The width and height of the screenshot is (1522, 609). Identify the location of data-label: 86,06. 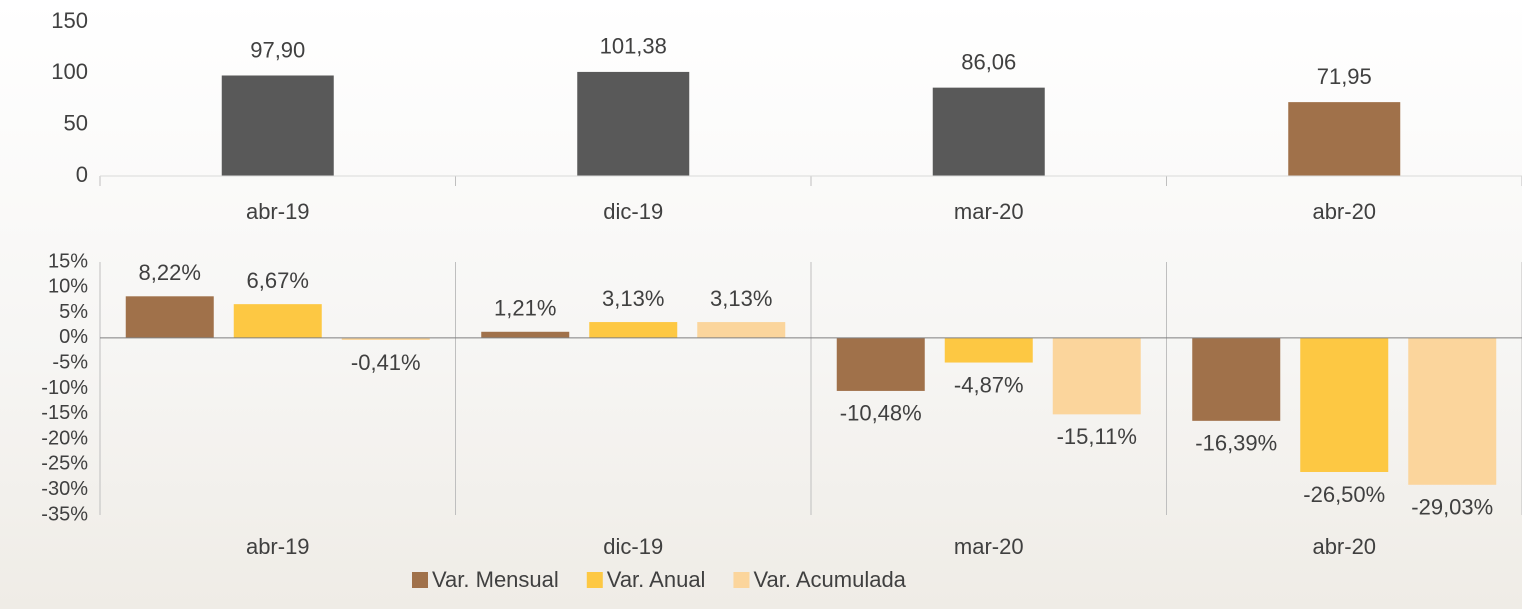
(988, 61).